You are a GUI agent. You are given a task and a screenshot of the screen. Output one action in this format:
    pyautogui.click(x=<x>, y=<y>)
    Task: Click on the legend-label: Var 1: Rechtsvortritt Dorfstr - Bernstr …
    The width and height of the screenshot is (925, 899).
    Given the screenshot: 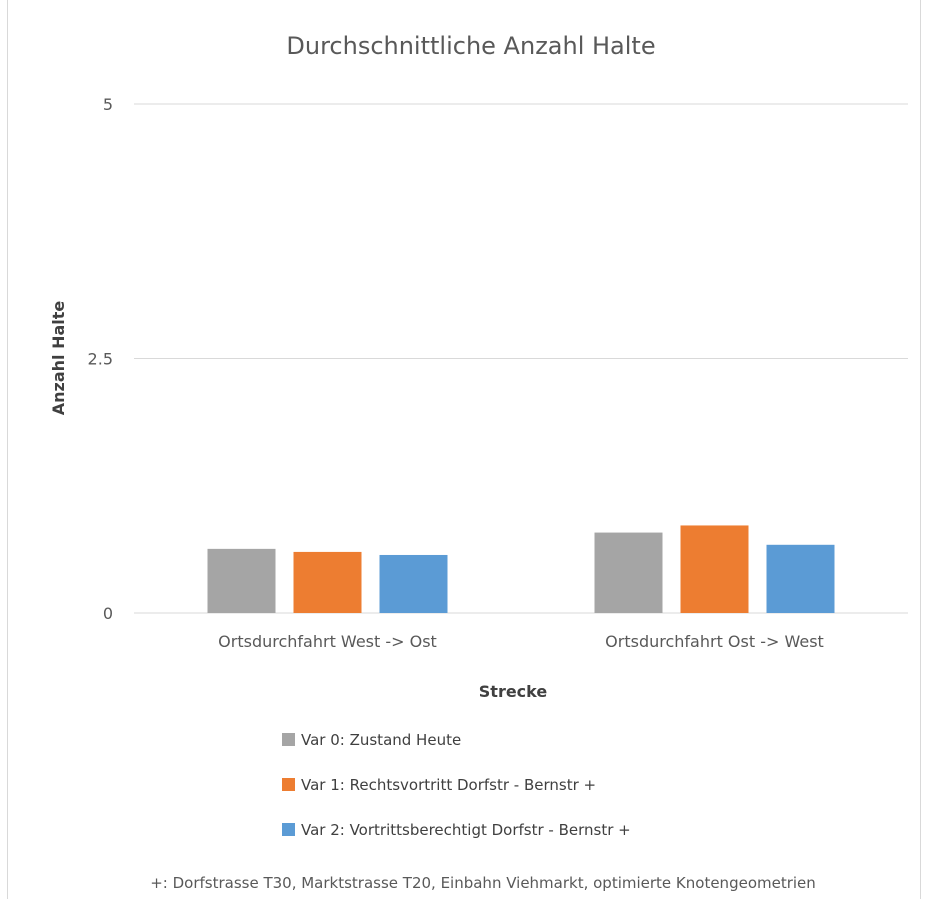 What is the action you would take?
    pyautogui.click(x=448, y=785)
    